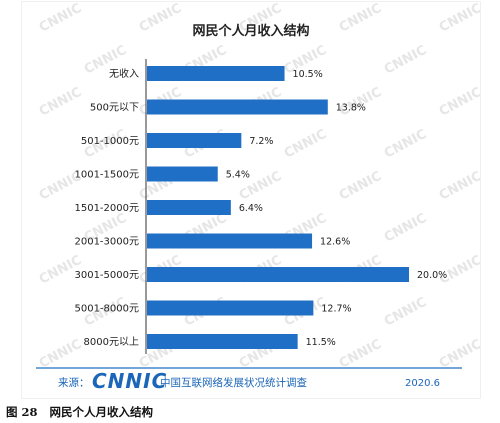  Describe the element at coordinates (22, 412) in the screenshot. I see `figure-number: 图 28` at that location.